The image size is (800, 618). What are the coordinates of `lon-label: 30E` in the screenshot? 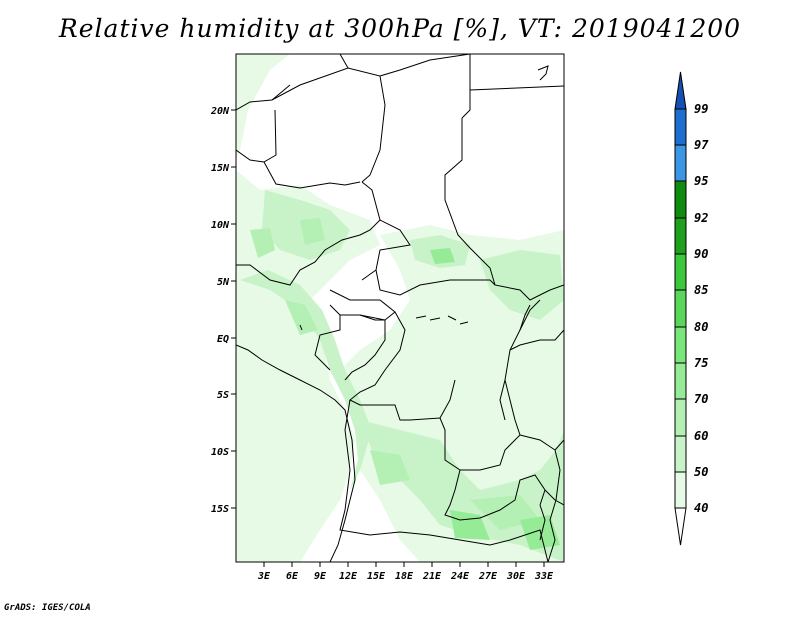 It's located at (516, 576).